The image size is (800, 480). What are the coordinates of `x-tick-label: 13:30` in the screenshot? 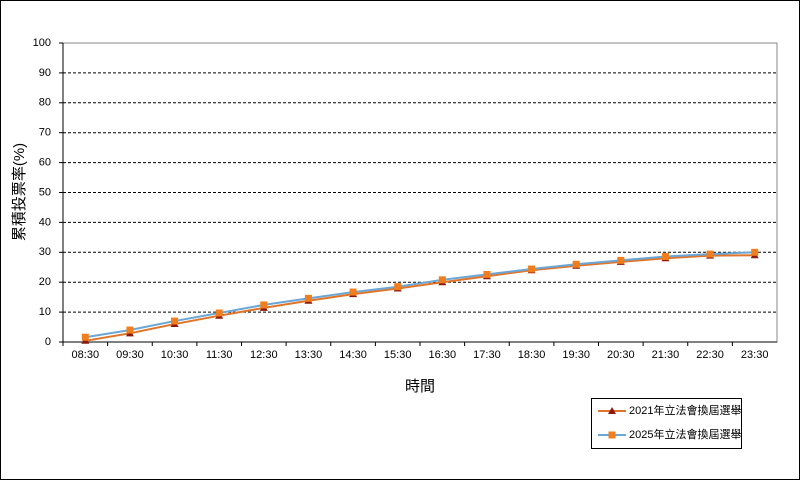 It's located at (309, 355).